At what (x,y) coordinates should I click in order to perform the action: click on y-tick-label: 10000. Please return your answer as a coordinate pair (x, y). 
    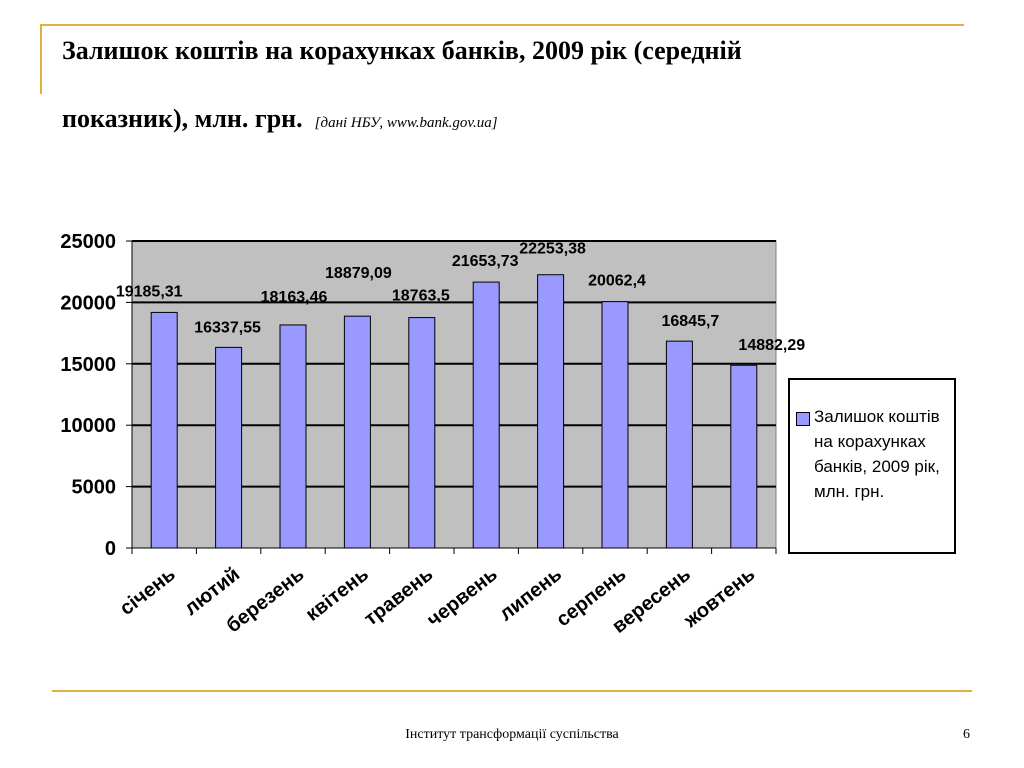
    Looking at the image, I should click on (88, 426).